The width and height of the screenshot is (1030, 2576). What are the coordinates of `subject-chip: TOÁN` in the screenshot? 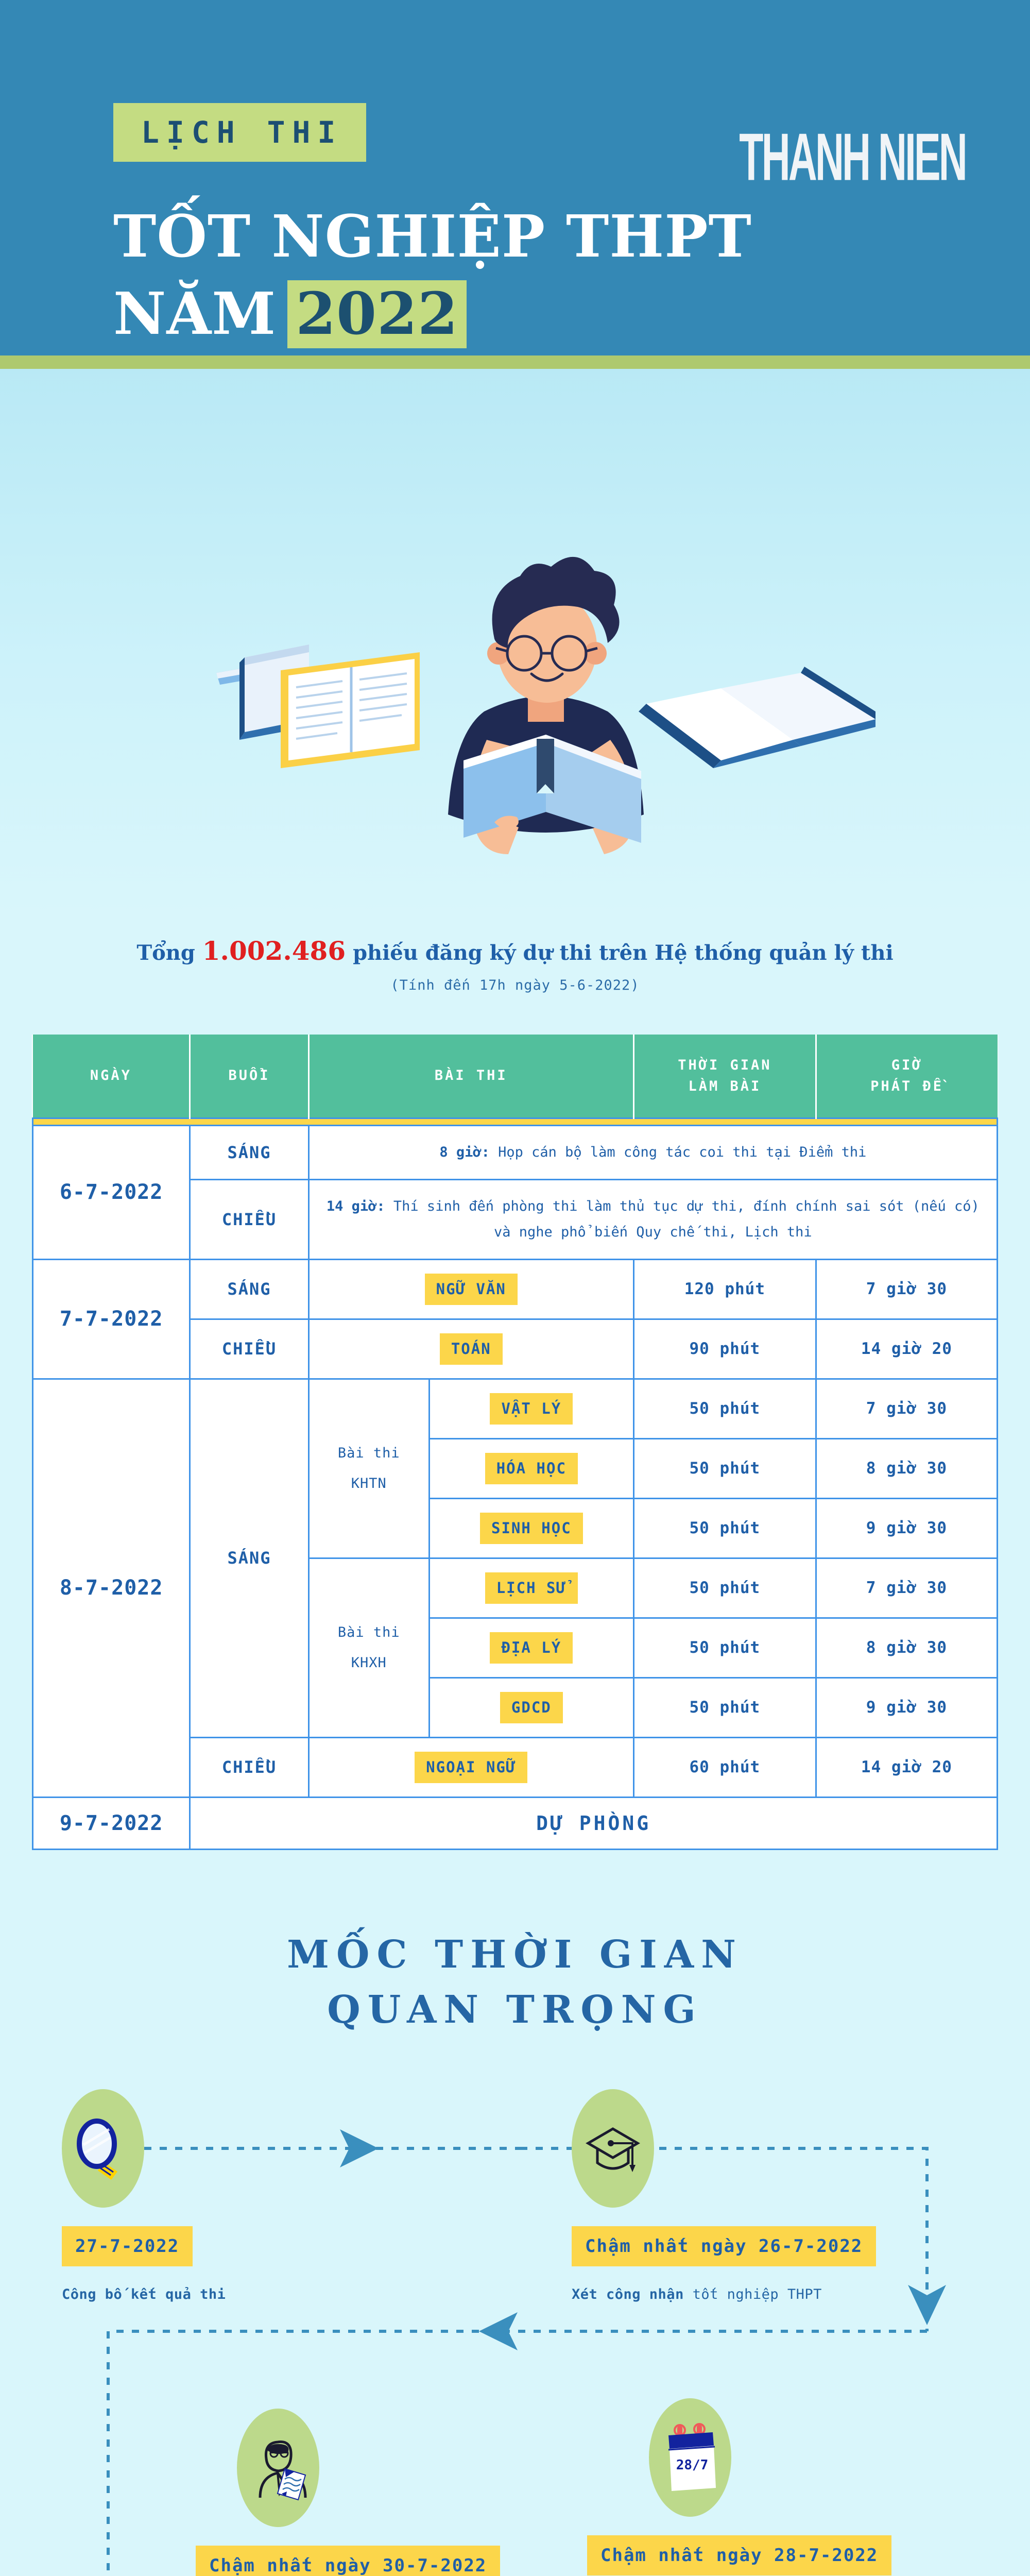 It's located at (471, 1349).